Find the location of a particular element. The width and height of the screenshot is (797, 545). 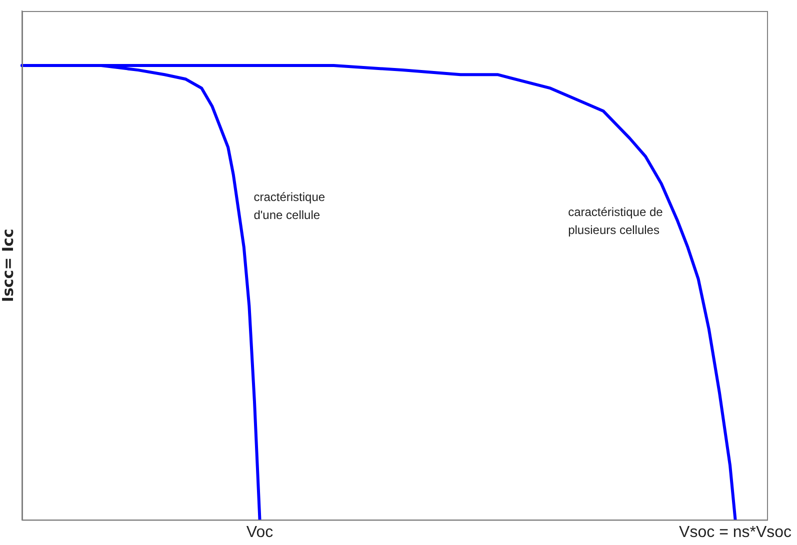

x-tick-label: Voc is located at coordinates (260, 532).